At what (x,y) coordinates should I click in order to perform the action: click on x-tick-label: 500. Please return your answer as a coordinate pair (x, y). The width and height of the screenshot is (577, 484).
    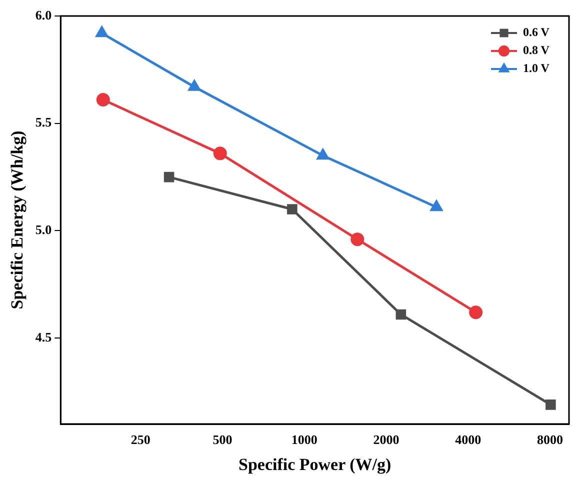
    Looking at the image, I should click on (222, 440).